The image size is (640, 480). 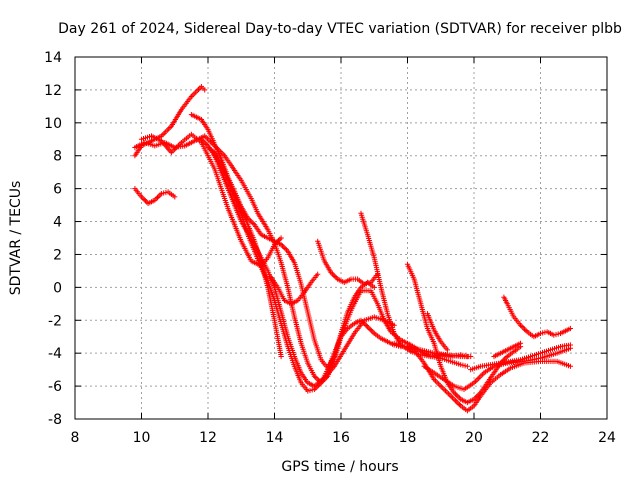 What do you see at coordinates (57, 288) in the screenshot?
I see `y-tick-label: 0` at bounding box center [57, 288].